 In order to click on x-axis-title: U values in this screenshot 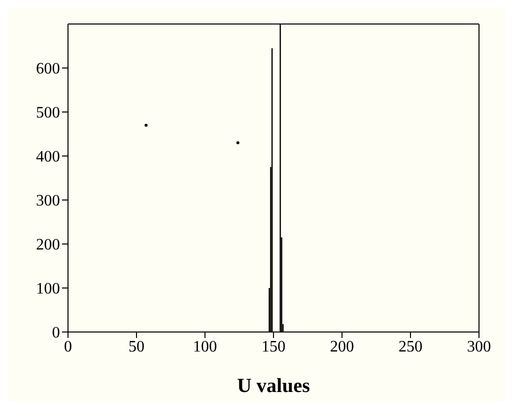, I will do `click(273, 386)`.